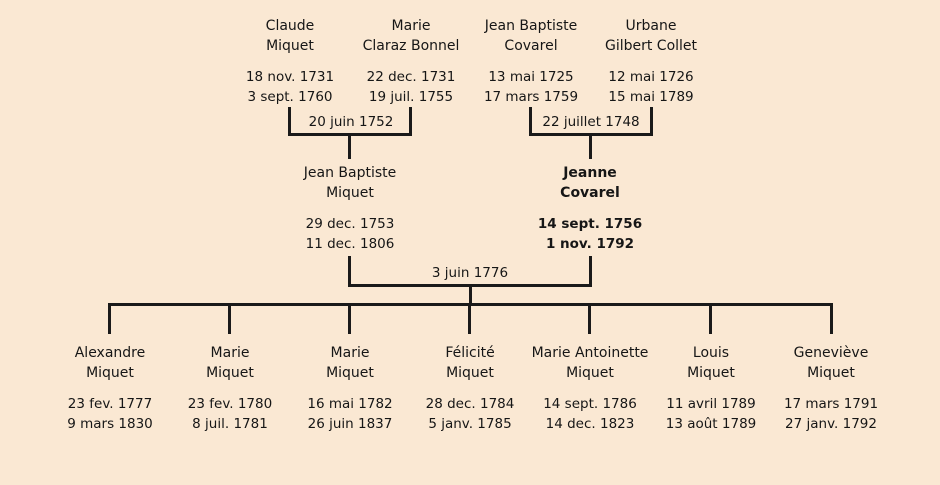 This screenshot has height=485, width=940. Describe the element at coordinates (350, 404) in the screenshot. I see `birth-date: 16 mai 1782` at that location.